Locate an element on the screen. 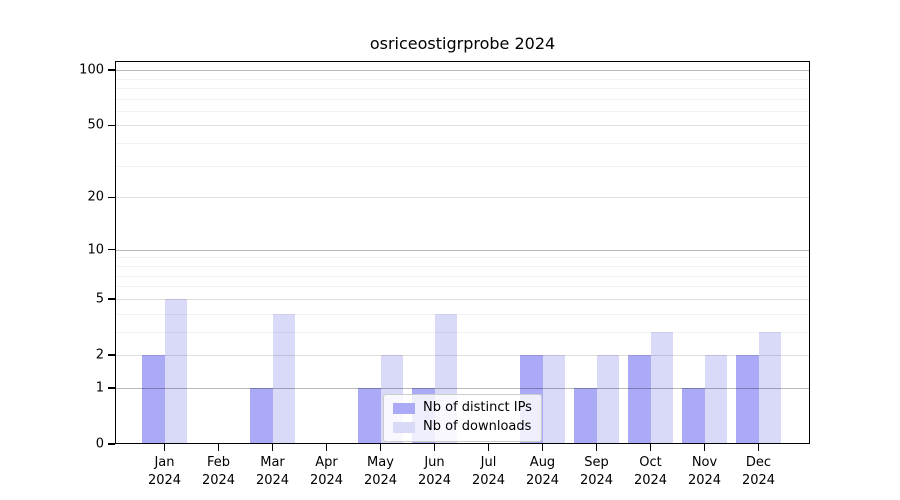  x-tick-label: Nov 2024 is located at coordinates (705, 472).